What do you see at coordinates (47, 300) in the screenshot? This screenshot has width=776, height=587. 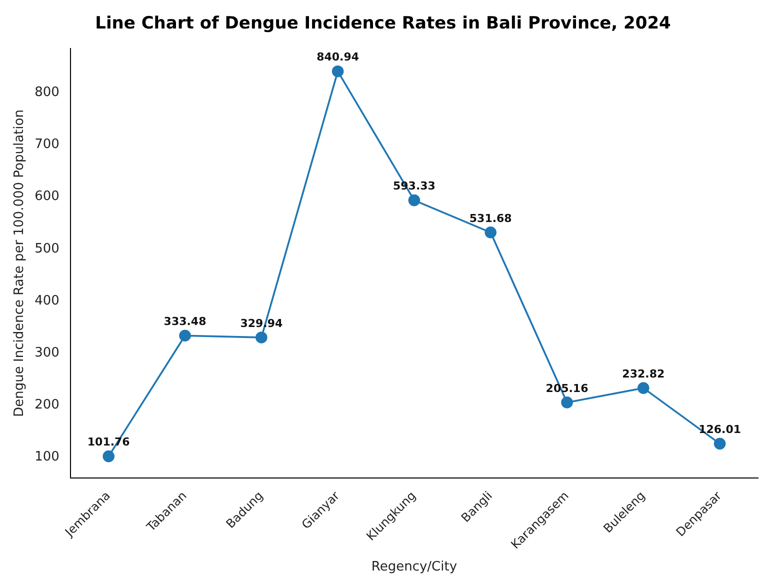 I see `y-tick-label: 400` at bounding box center [47, 300].